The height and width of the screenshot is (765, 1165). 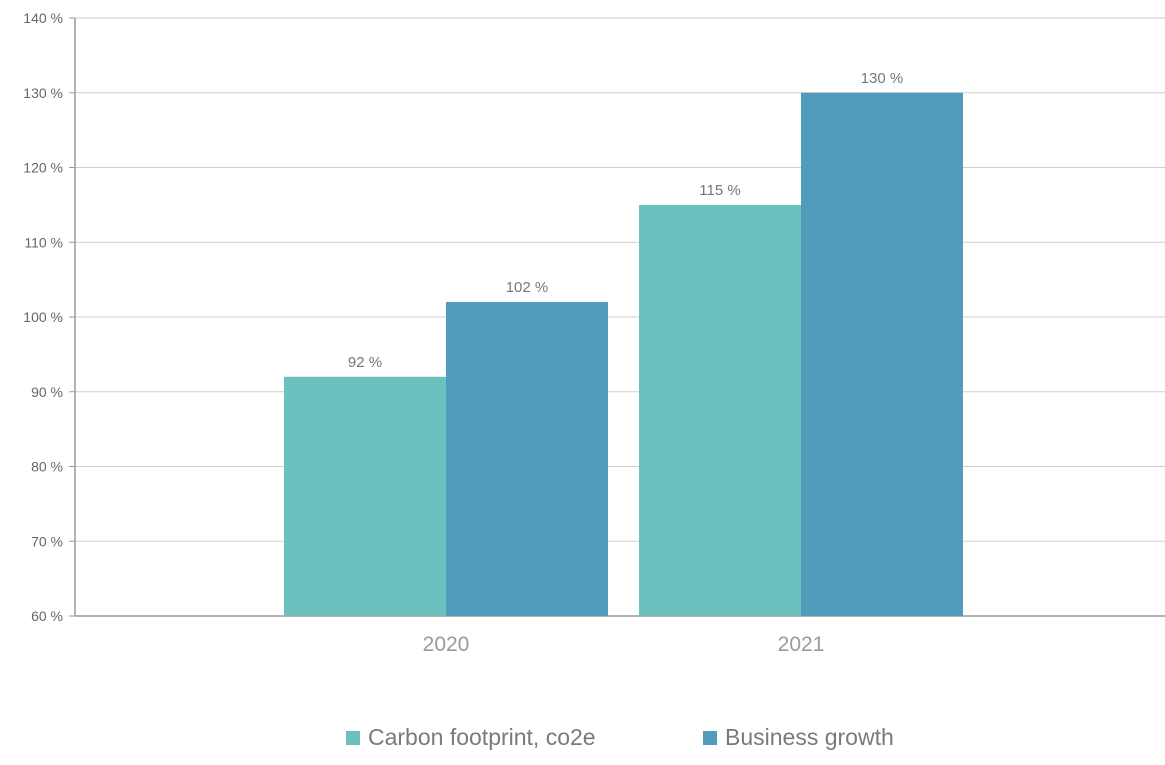 What do you see at coordinates (482, 737) in the screenshot?
I see `legend-label: Carbon footprint, co2e` at bounding box center [482, 737].